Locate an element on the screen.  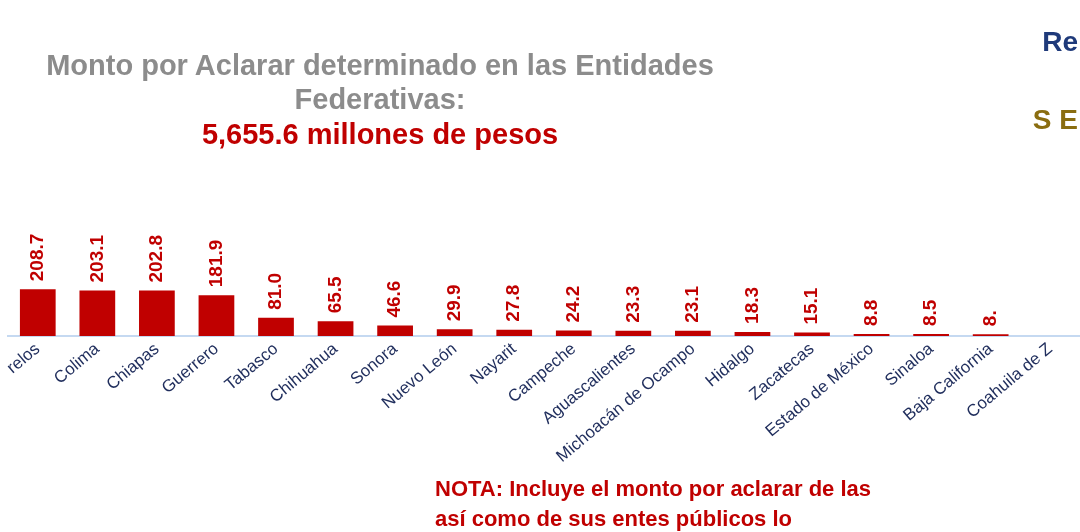
data-label: 8. is located at coordinates (989, 318).